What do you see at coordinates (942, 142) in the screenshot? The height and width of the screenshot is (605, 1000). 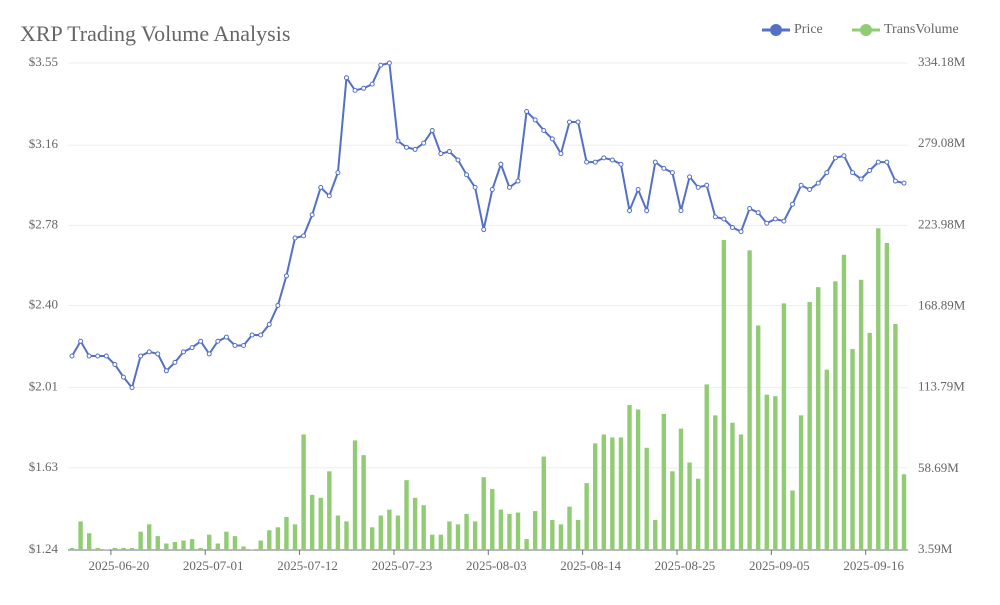 I see `y2-tick-label: 279.08M` at bounding box center [942, 142].